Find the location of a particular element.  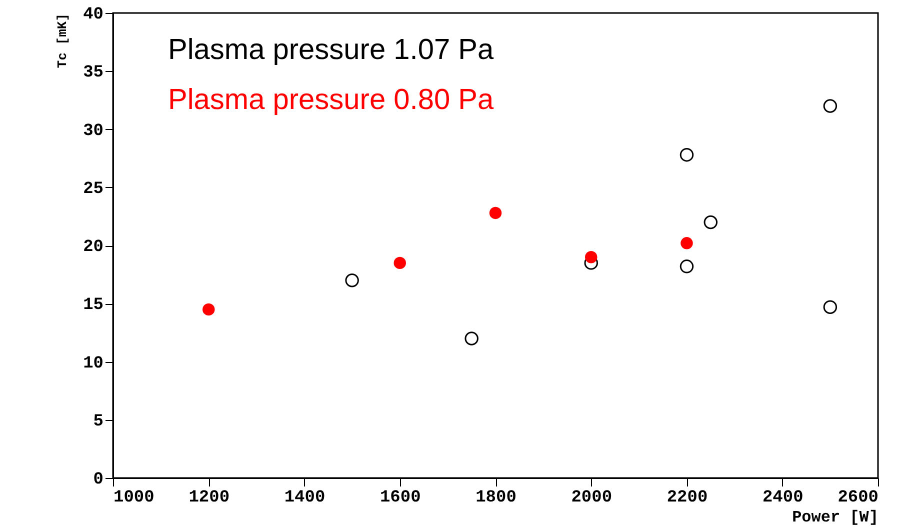

text: Plasma pressure 1.07 Pa is located at coordinates (331, 50).